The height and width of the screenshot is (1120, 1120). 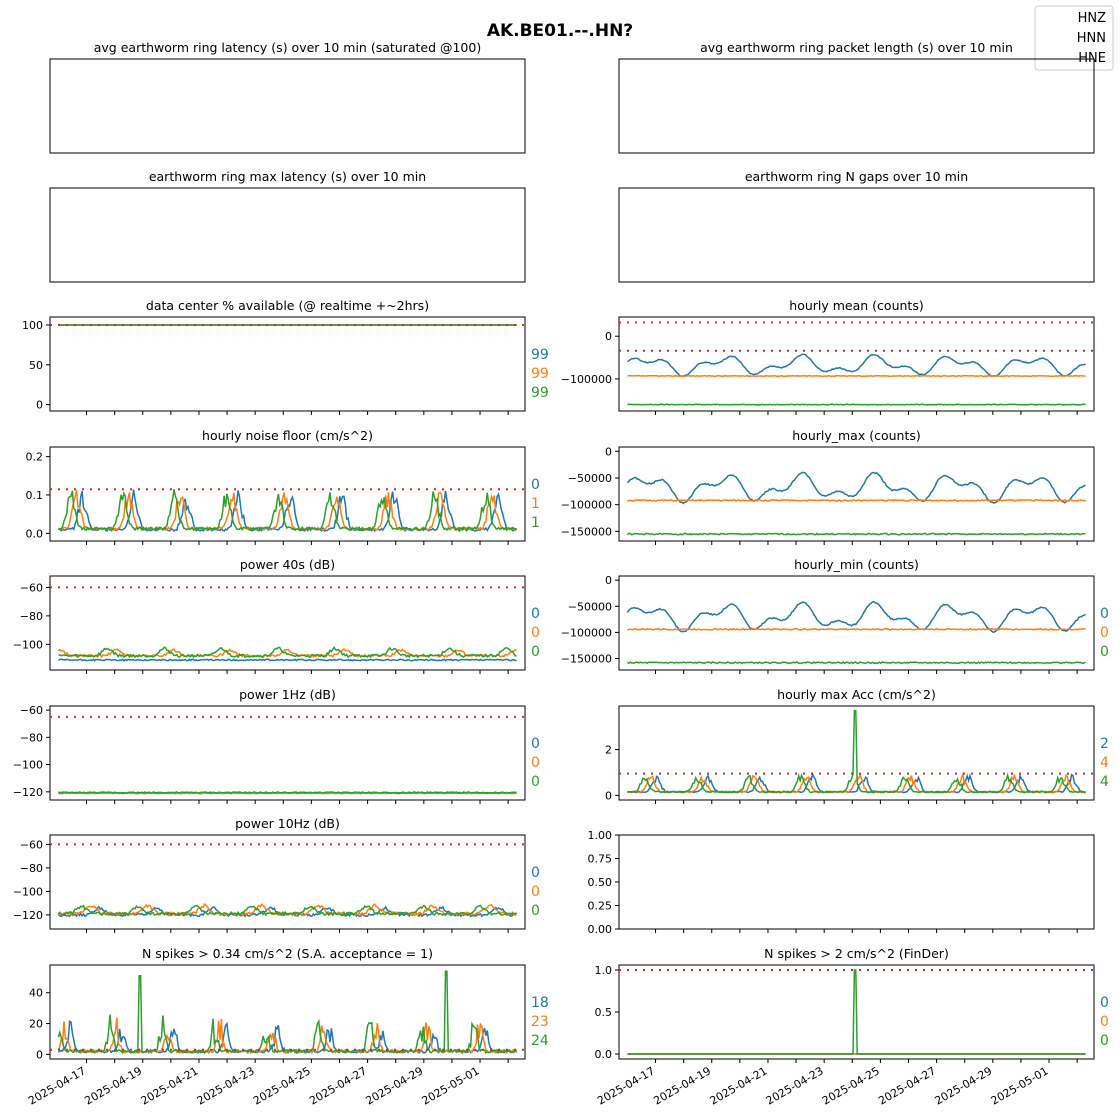 I want to click on subplot-p6: hourly noise floor (cm/s^2) 0.0 0.1 0.2 0 1 1, so click(x=283, y=486).